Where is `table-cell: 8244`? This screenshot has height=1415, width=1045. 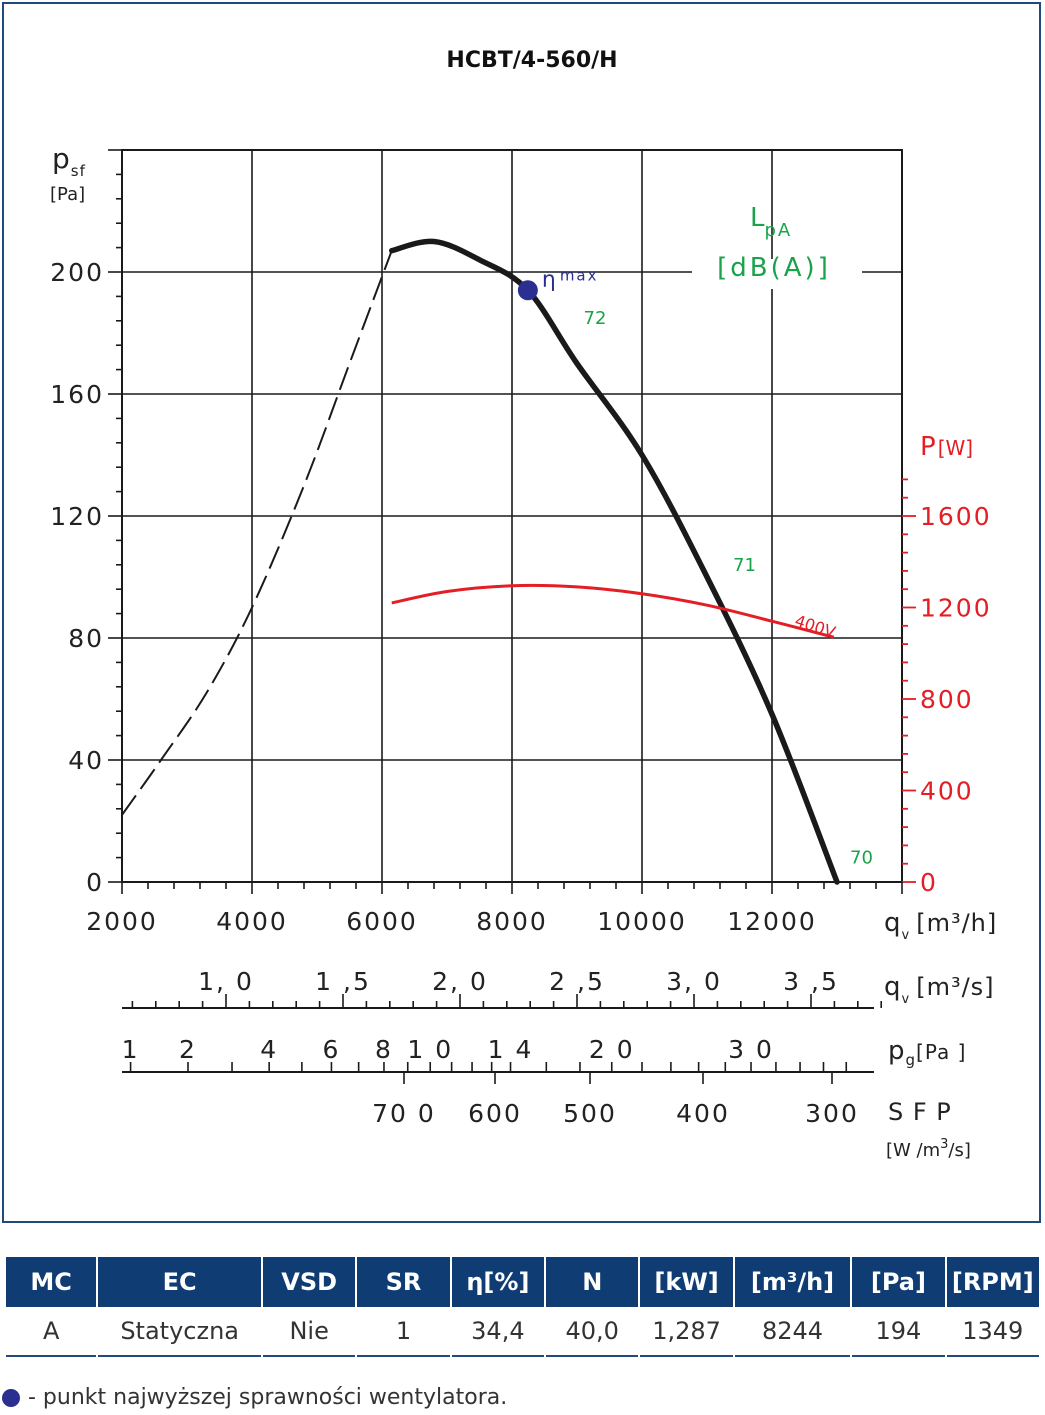 table-cell: 8244 is located at coordinates (792, 1332).